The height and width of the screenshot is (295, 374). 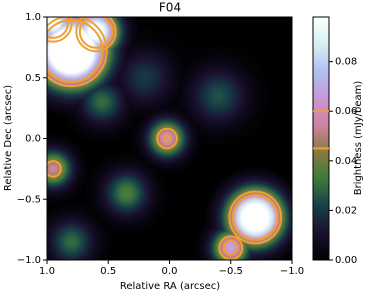 I want to click on colorbar-tick-label: 0.08, so click(x=346, y=62).